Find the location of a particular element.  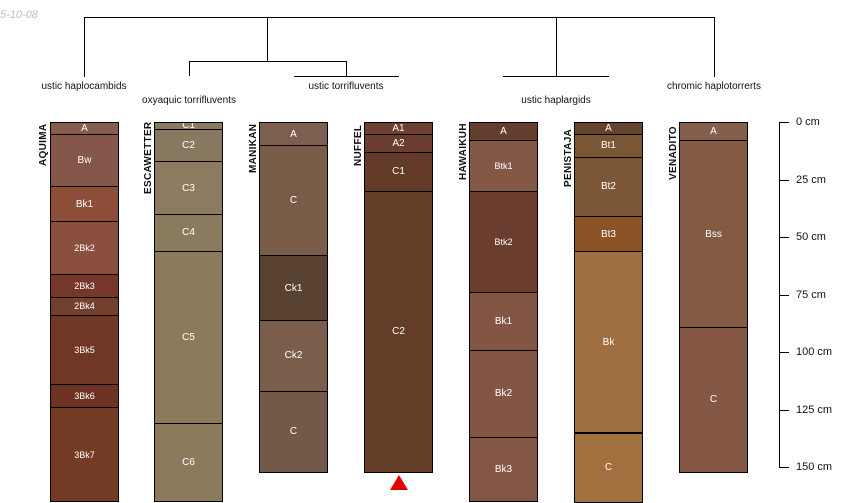

horizon-hawaikuh-bk1: Bk1 is located at coordinates (503, 321).